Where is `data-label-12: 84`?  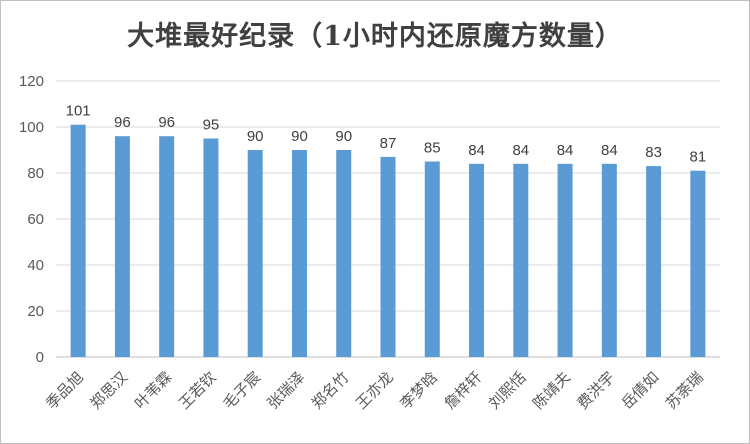 data-label-12: 84 is located at coordinates (565, 150).